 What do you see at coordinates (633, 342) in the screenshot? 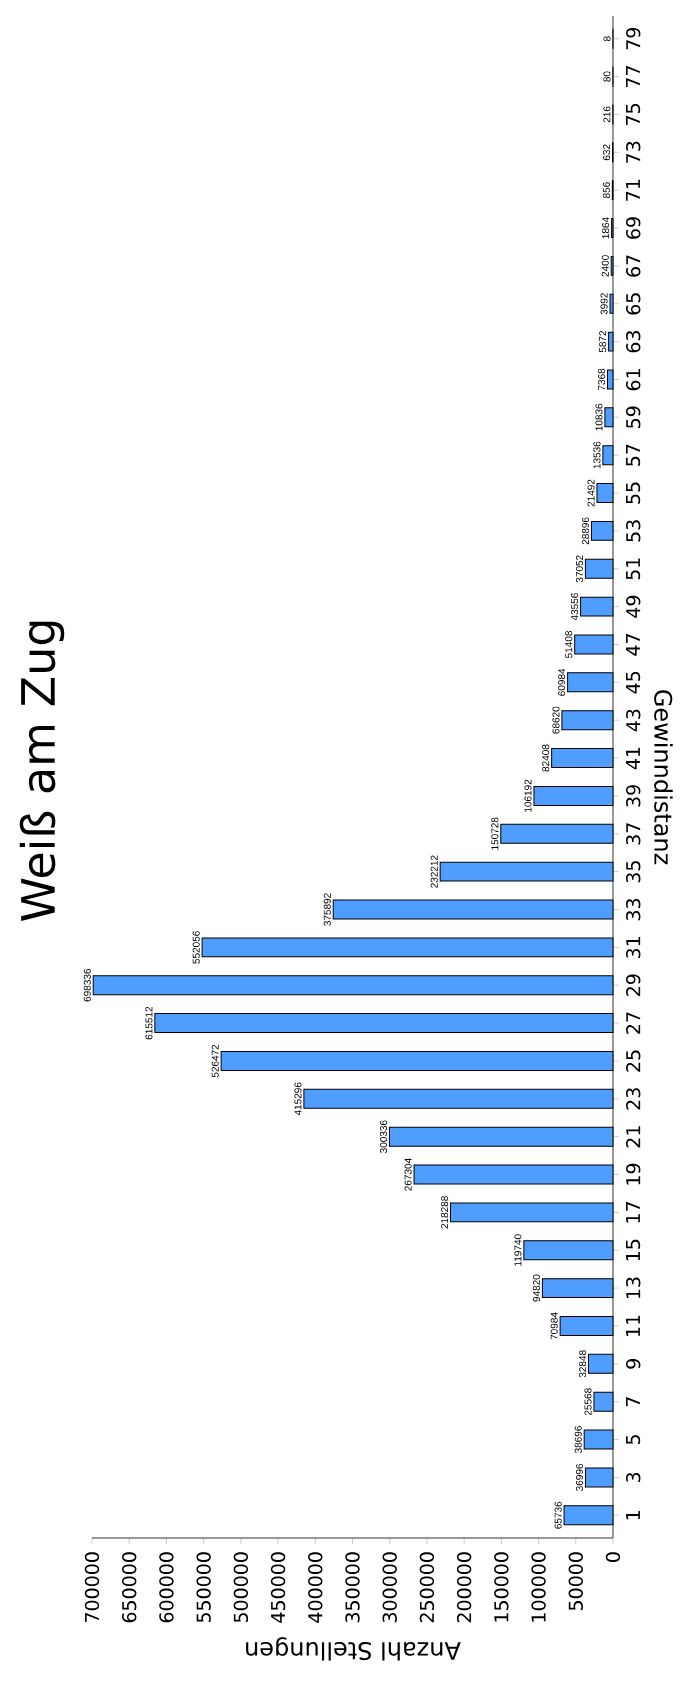
I see `y-tick-label: 63` at bounding box center [633, 342].